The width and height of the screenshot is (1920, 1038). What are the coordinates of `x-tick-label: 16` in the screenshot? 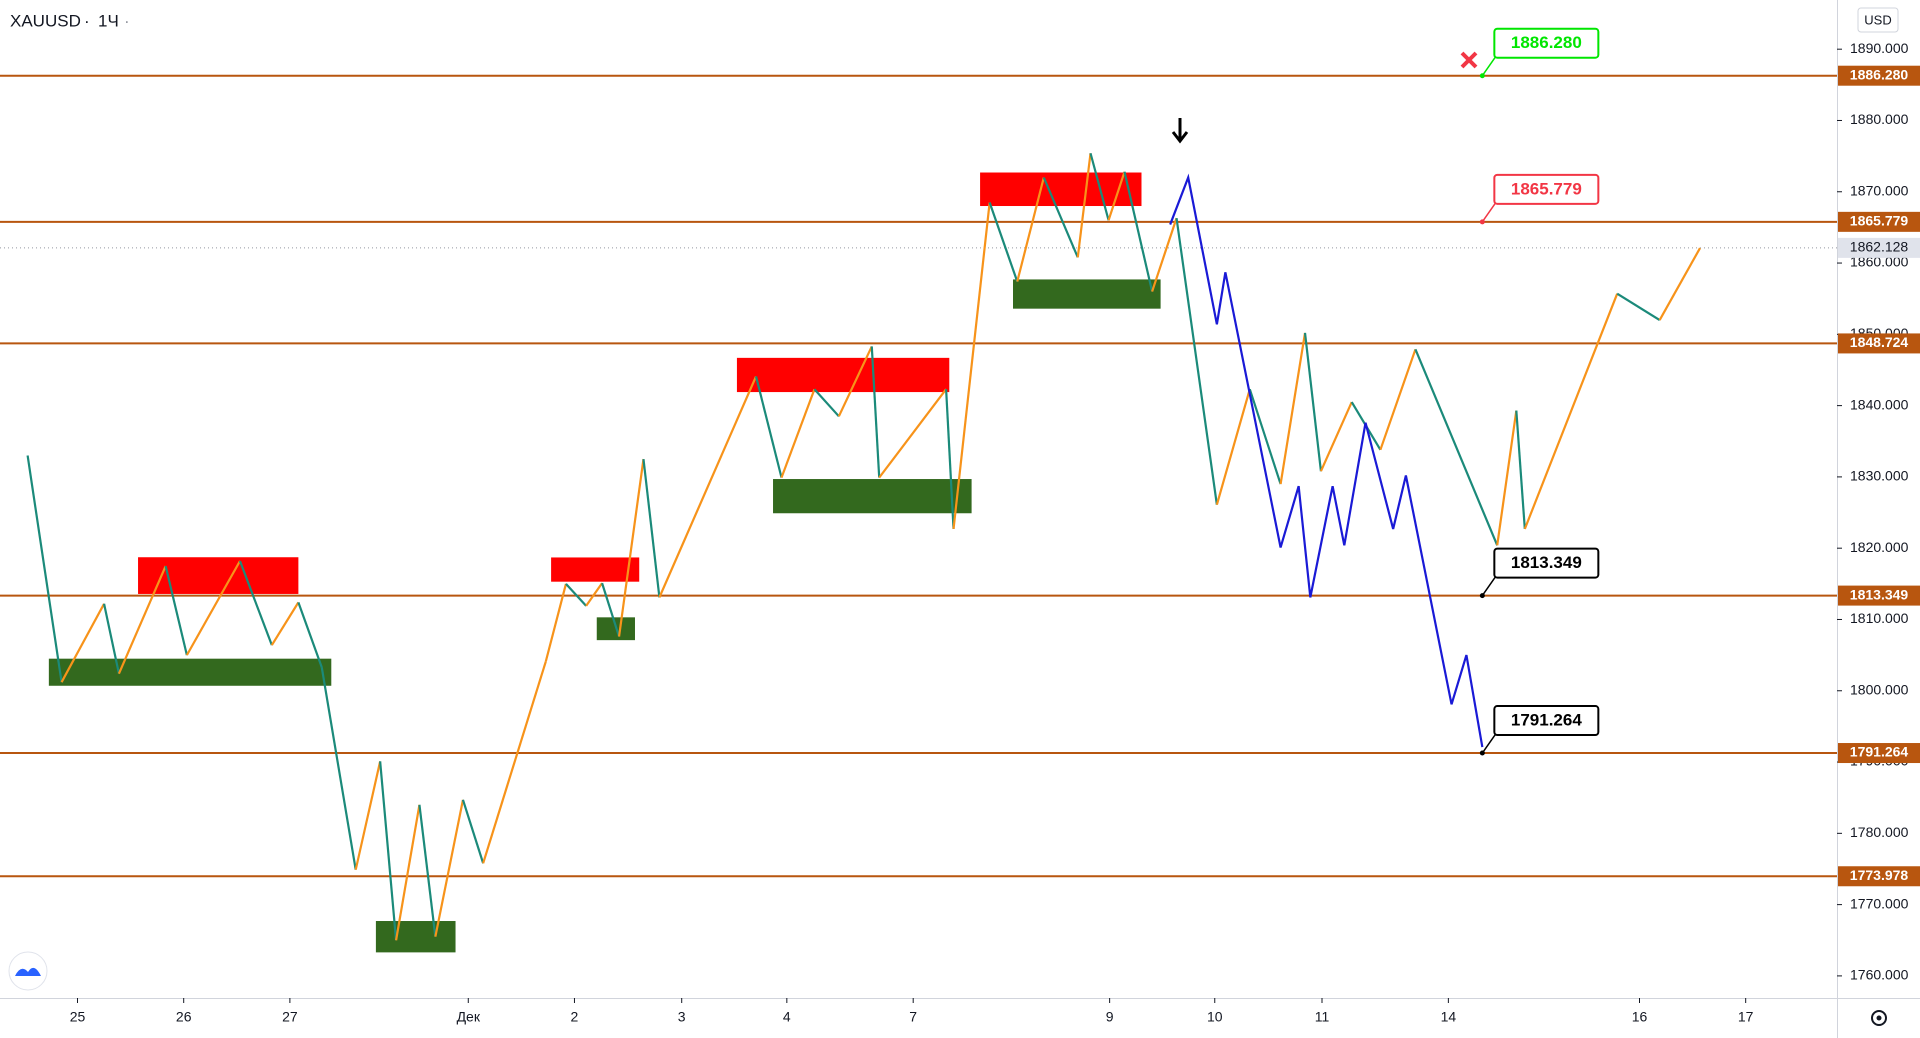 It's located at (1640, 1017).